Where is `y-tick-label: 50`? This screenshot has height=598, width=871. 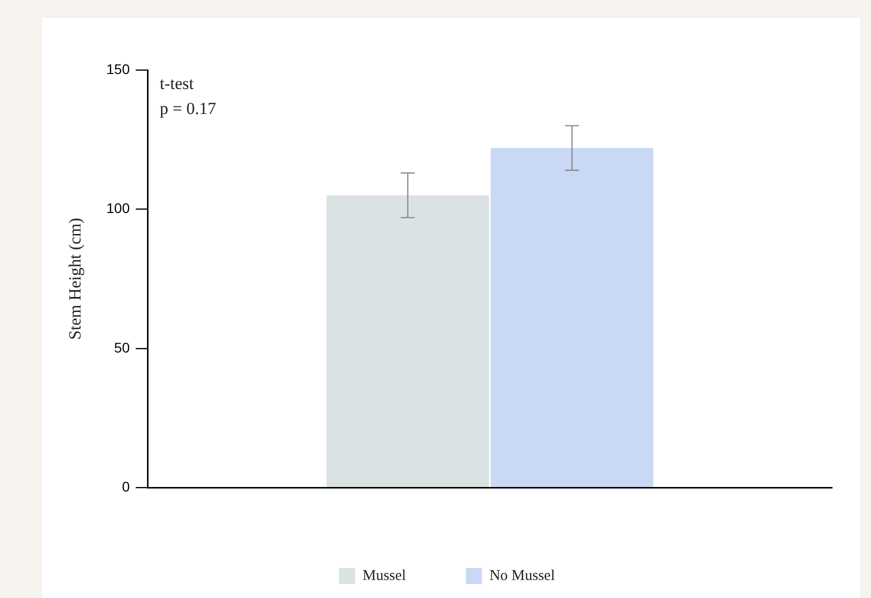 y-tick-label: 50 is located at coordinates (122, 347).